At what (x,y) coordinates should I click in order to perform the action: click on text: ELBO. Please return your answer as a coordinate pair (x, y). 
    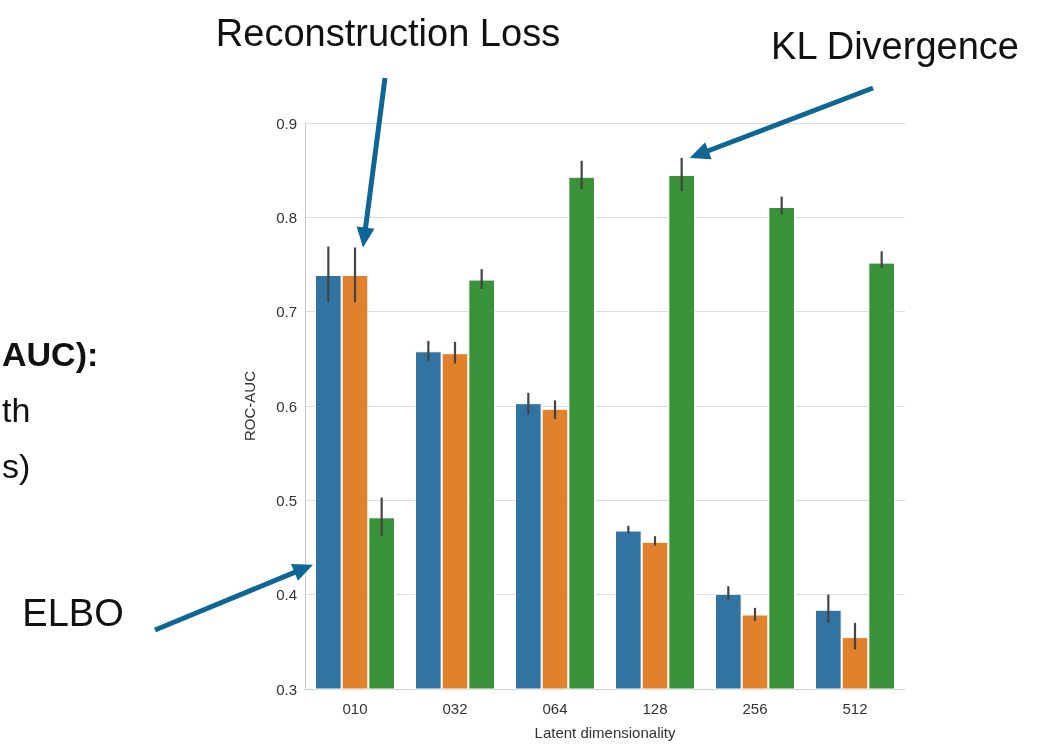
    Looking at the image, I should click on (73, 613).